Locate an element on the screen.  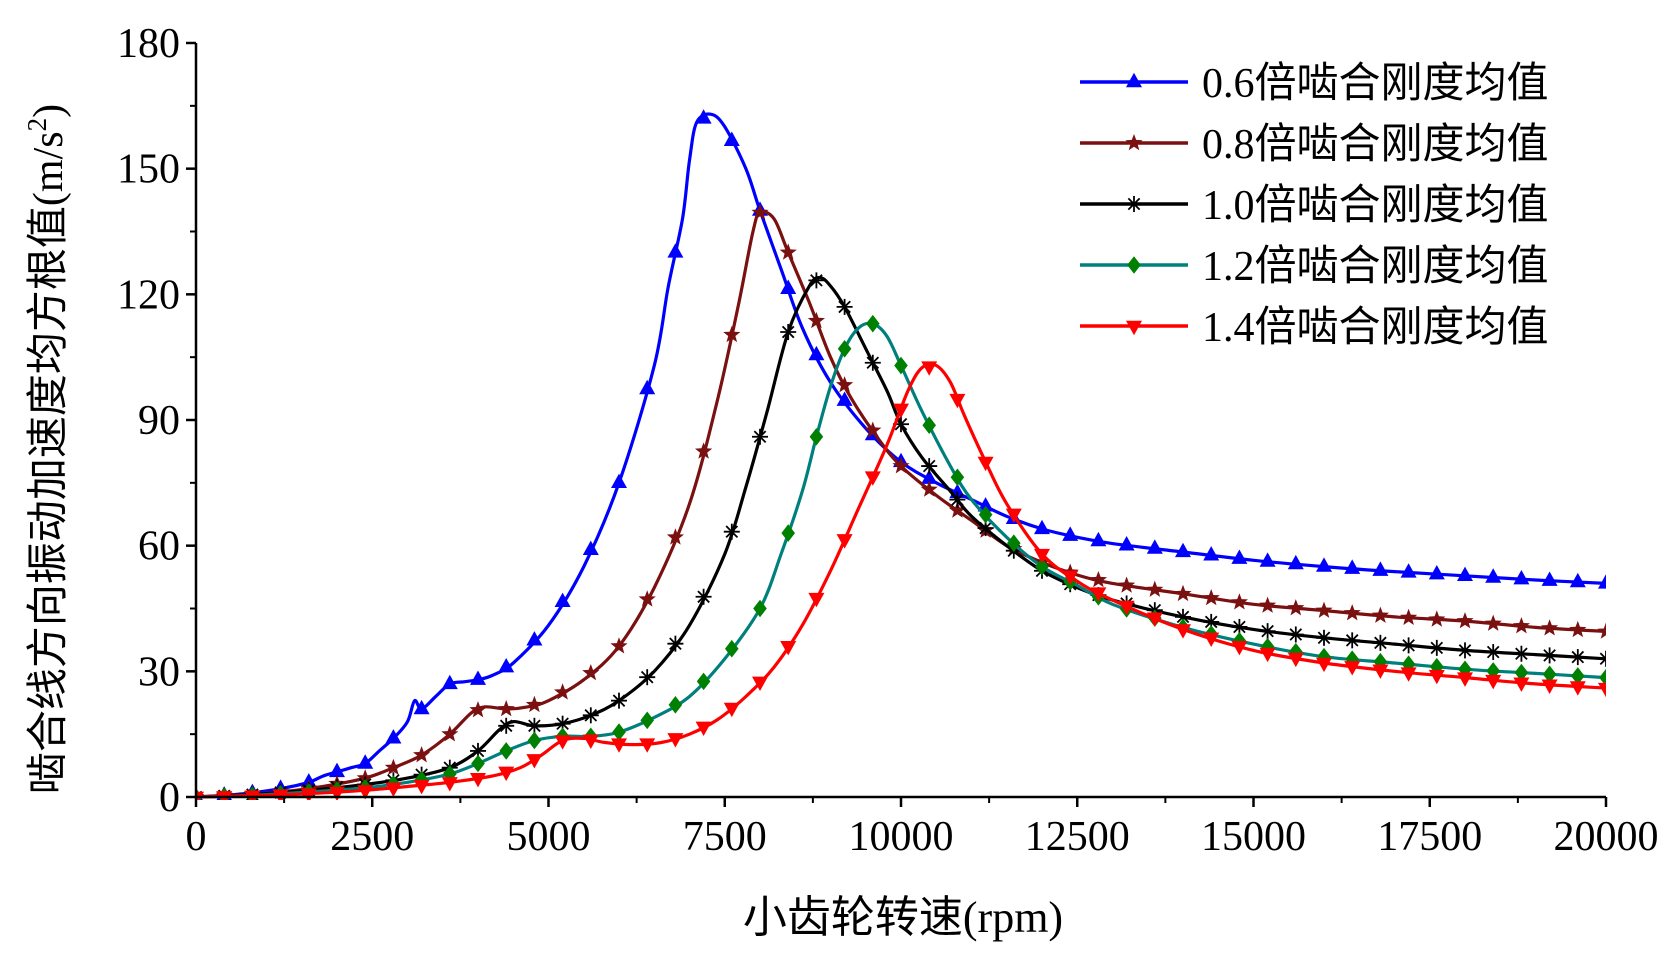
x-tick-label: 17500 is located at coordinates (1429, 837).